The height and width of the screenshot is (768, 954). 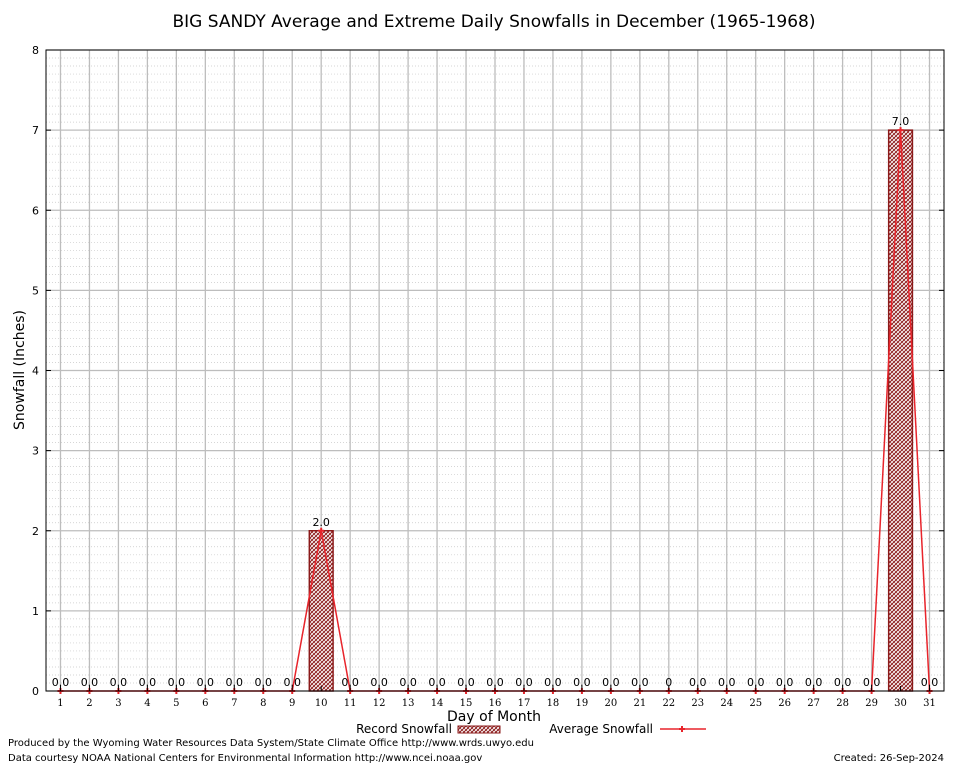 What do you see at coordinates (321, 522) in the screenshot?
I see `data-label: 2.0` at bounding box center [321, 522].